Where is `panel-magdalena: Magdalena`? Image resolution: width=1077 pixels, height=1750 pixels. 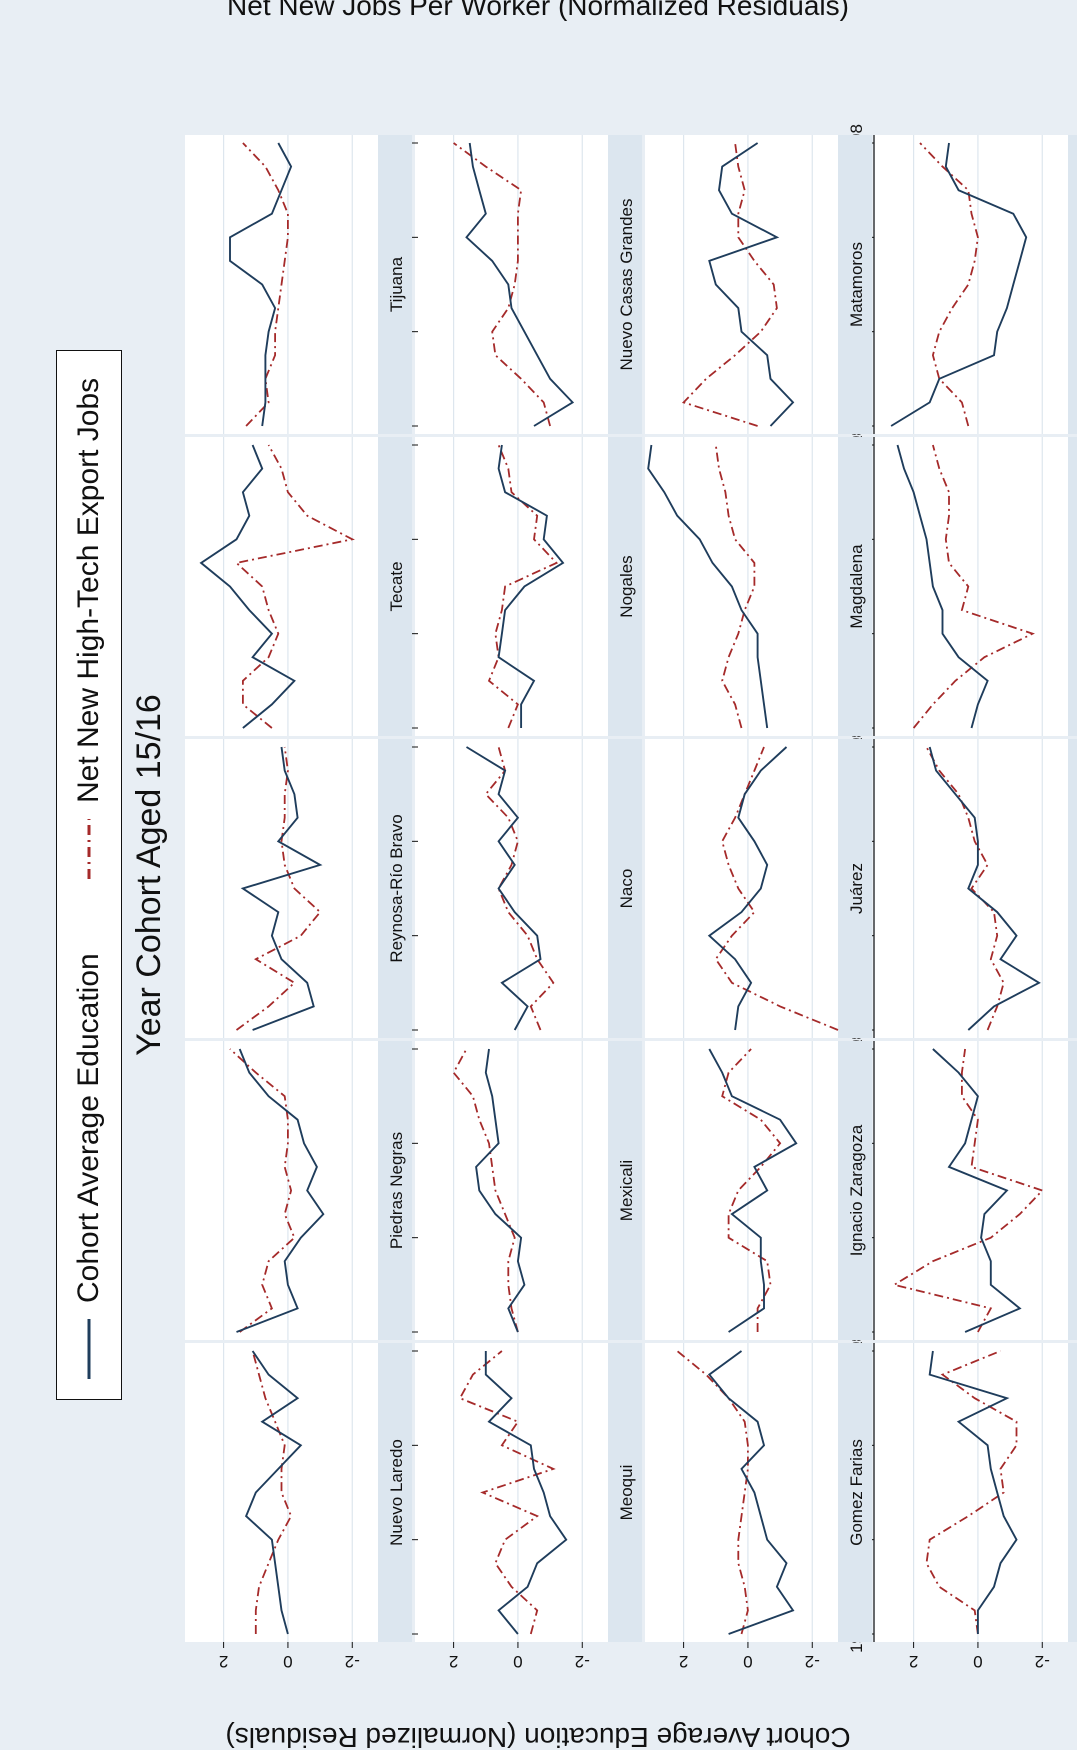 panel-magdalena: Magdalena is located at coordinates (758, 586).